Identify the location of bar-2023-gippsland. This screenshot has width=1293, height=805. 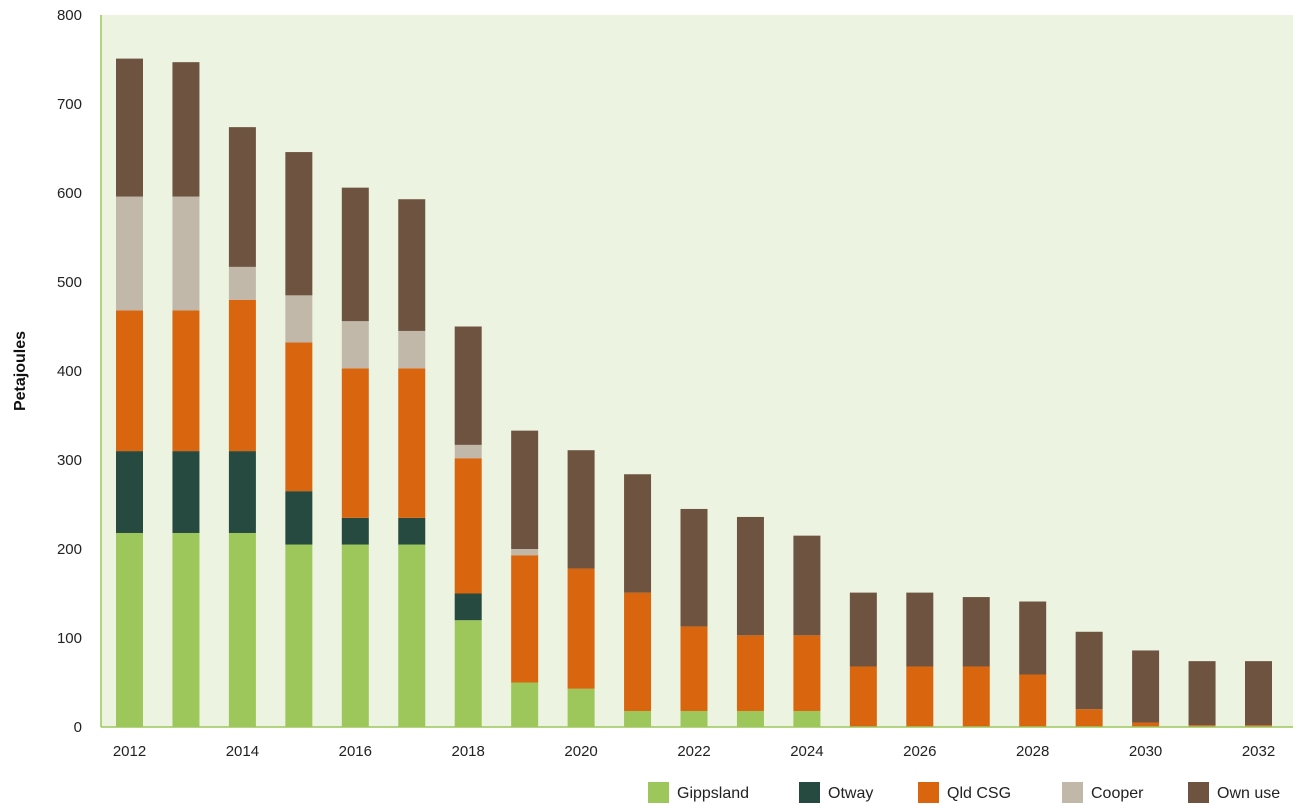
(750, 718).